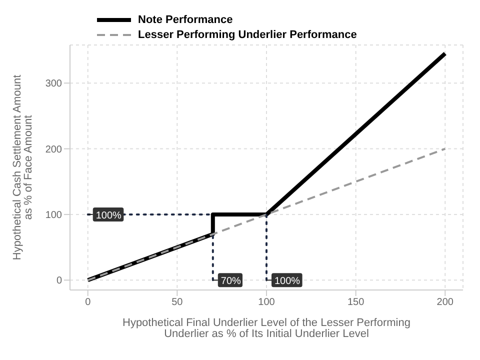 Image resolution: width=480 pixels, height=360 pixels. What do you see at coordinates (356, 302) in the screenshot?
I see `x-tick-label: 150` at bounding box center [356, 302].